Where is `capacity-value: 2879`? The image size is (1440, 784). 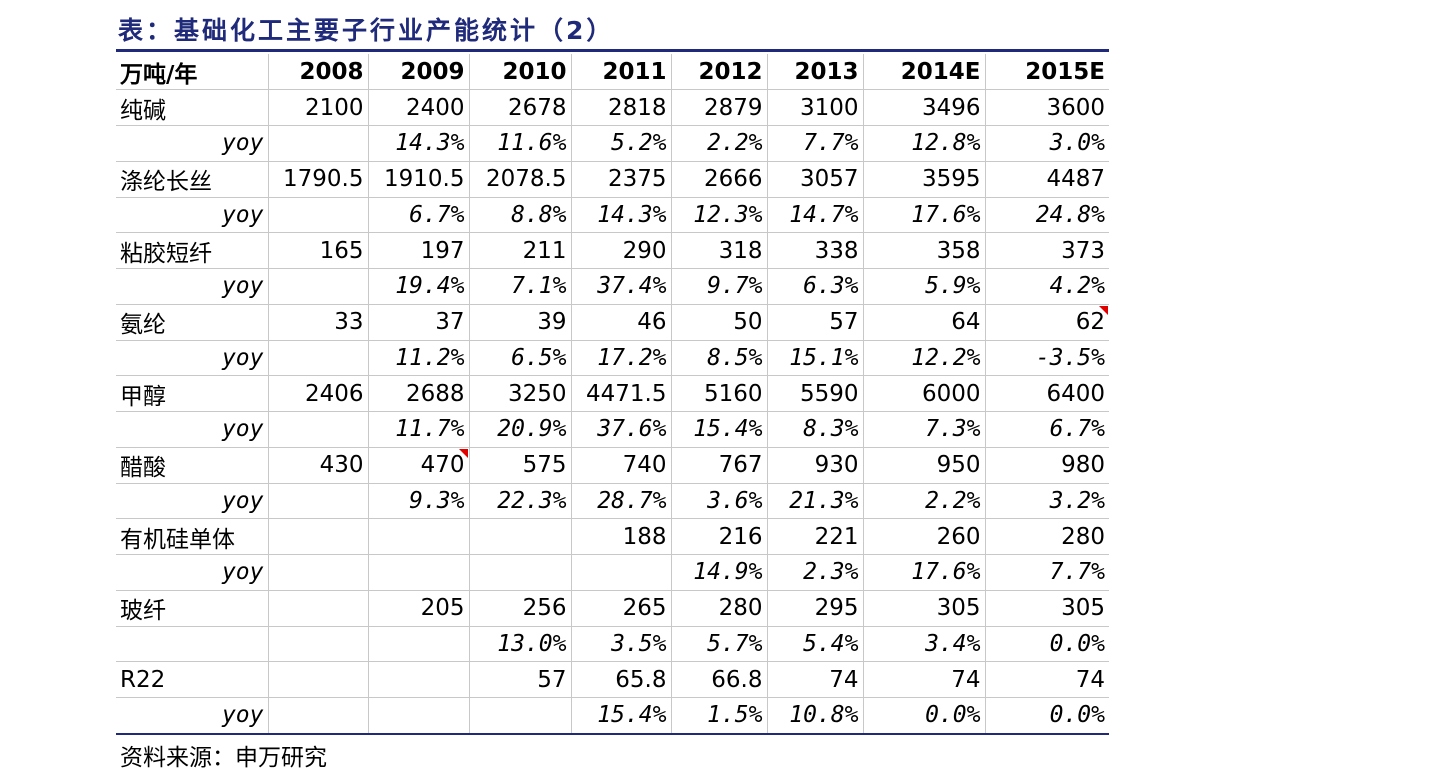 capacity-value: 2879 is located at coordinates (719, 107).